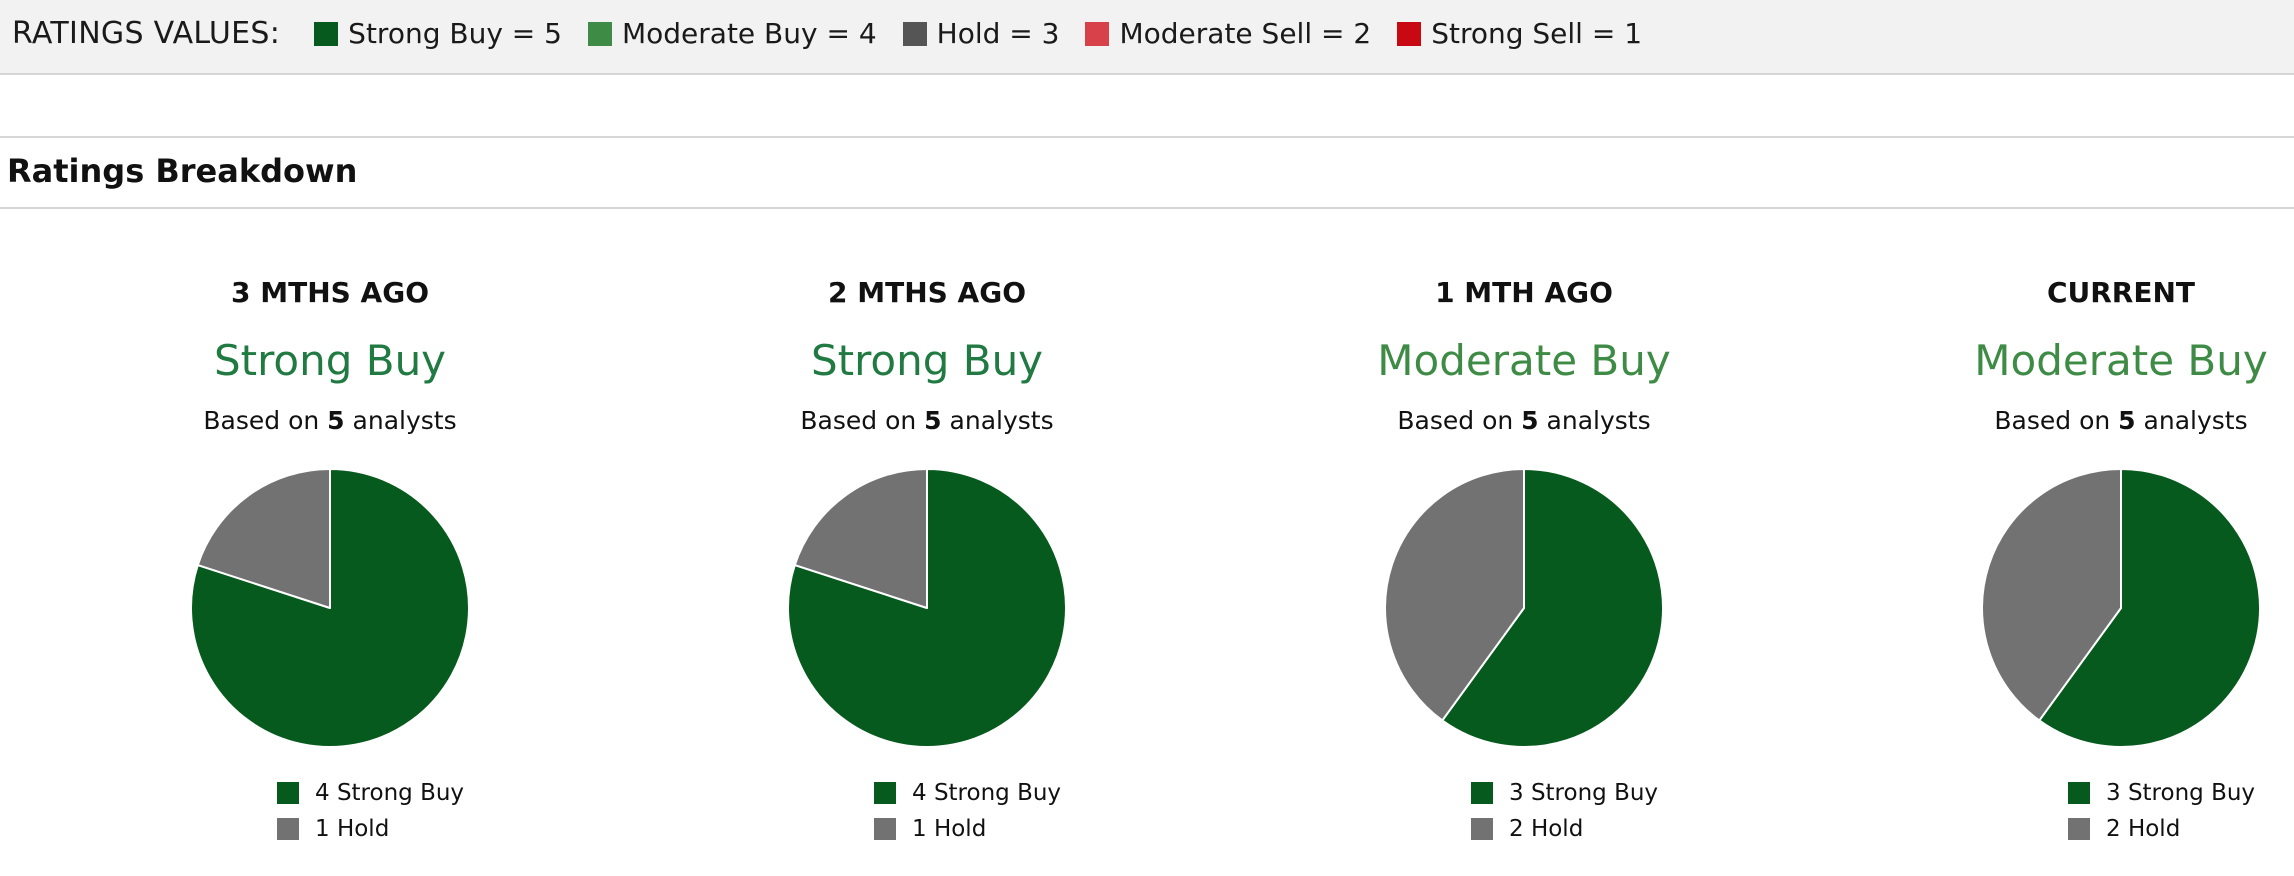  I want to click on legend-label-strong-buy: Strong Buy = 5, so click(455, 33).